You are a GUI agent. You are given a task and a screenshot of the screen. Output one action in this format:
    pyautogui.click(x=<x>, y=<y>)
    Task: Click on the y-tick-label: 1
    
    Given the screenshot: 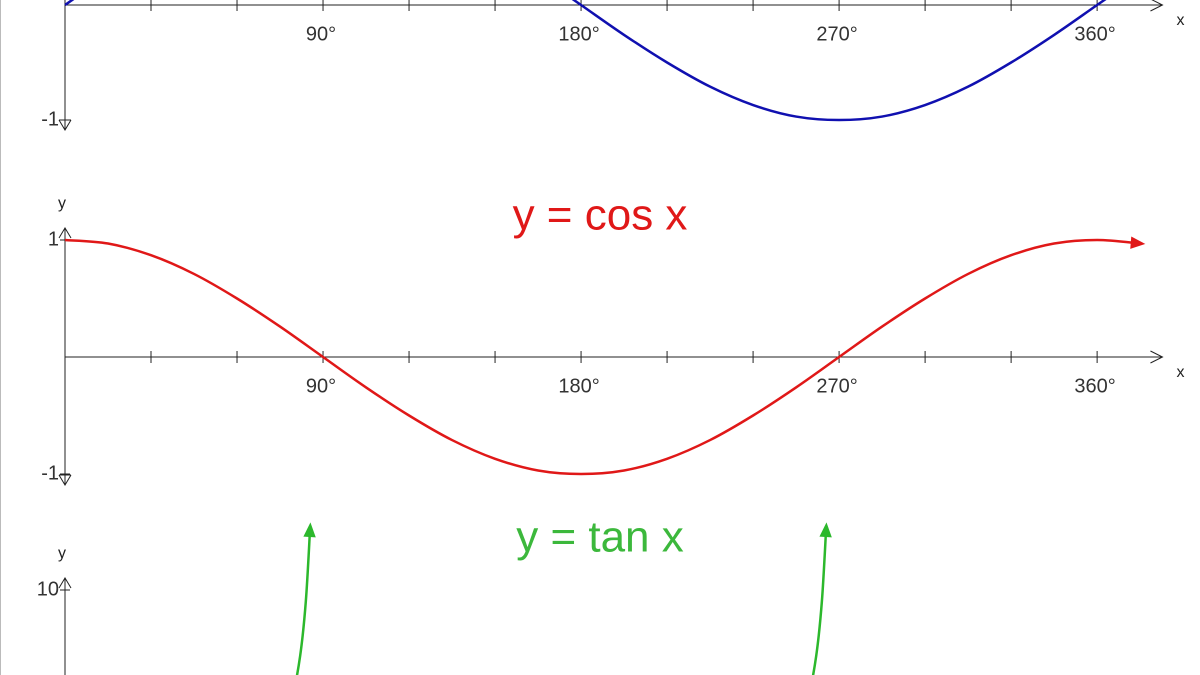 What is the action you would take?
    pyautogui.click(x=53, y=239)
    